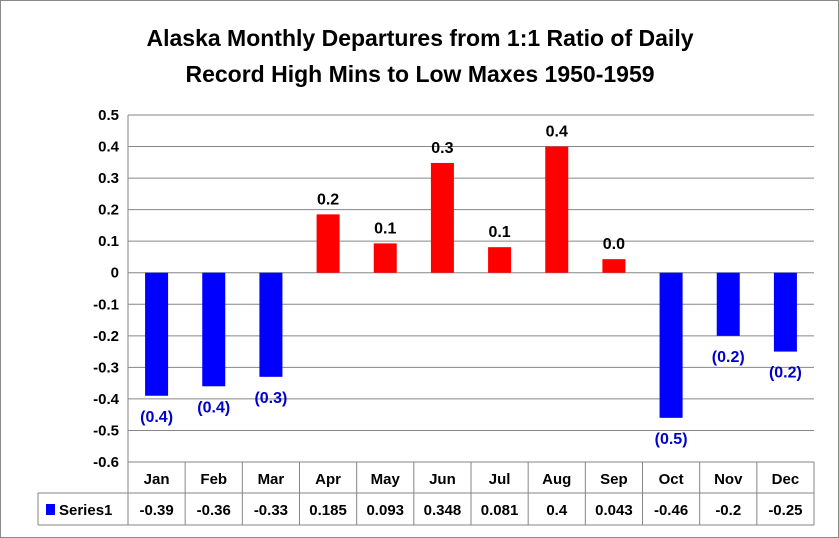 The image size is (839, 538). I want to click on data-label: 0.2, so click(328, 199).